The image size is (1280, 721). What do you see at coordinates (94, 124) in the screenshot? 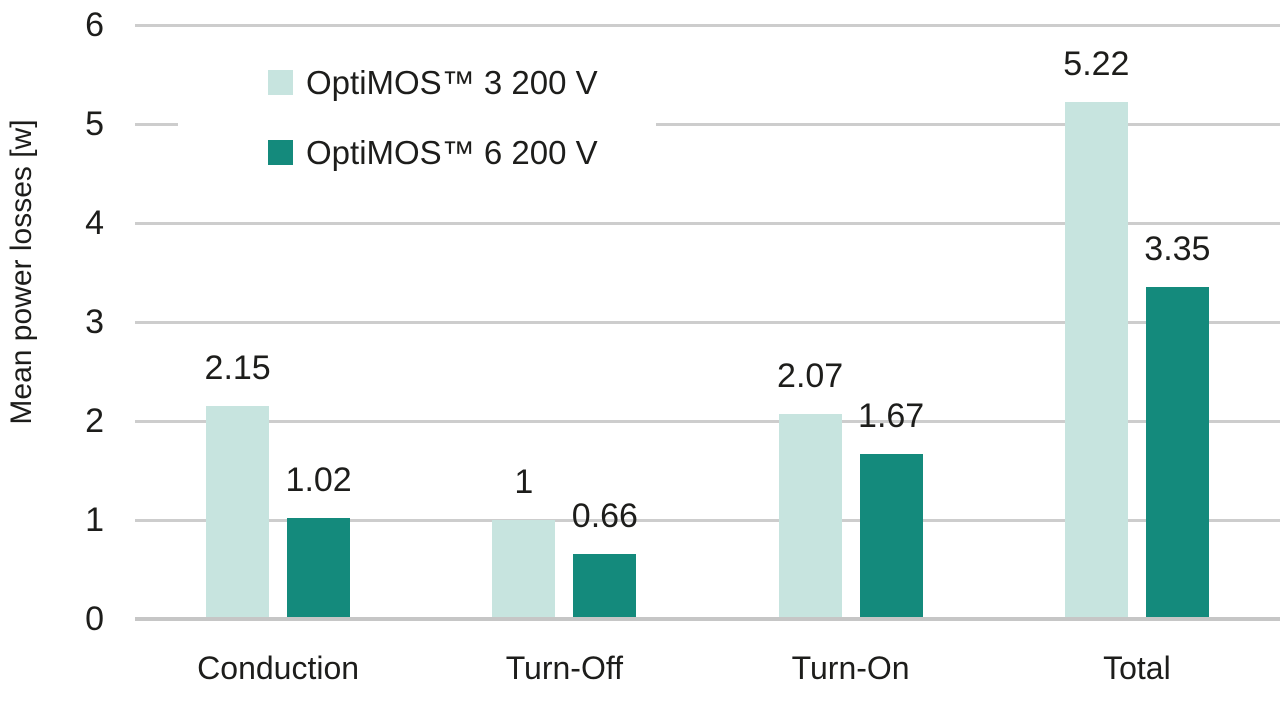
I see `y-tick-label: 5` at bounding box center [94, 124].